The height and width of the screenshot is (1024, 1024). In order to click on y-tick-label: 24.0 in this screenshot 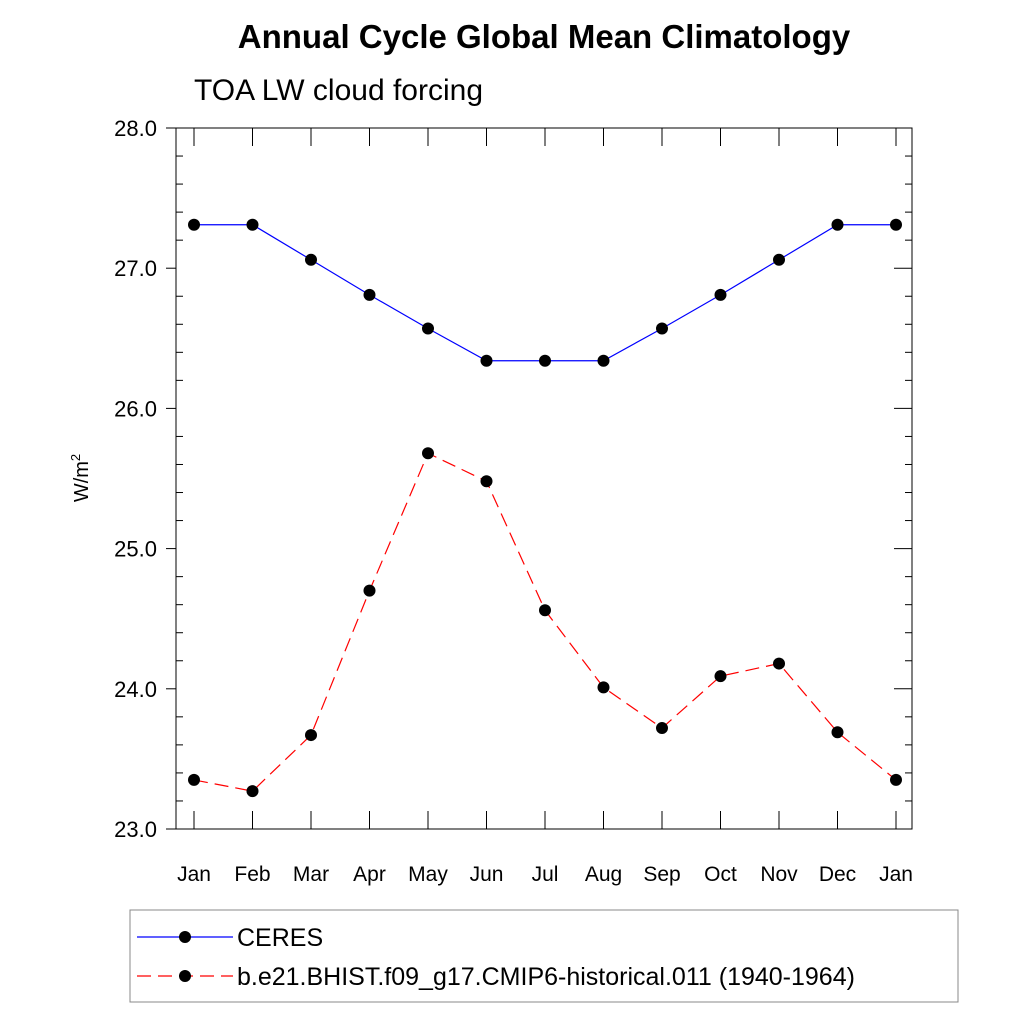, I will do `click(135, 689)`.